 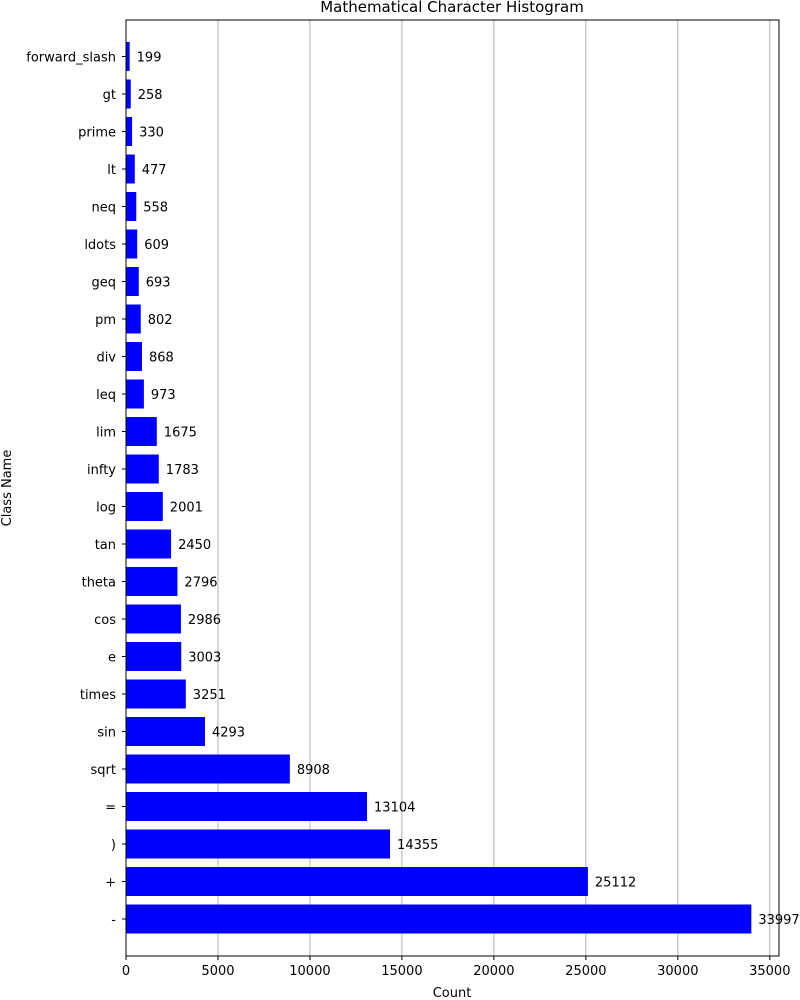 What do you see at coordinates (103, 283) in the screenshot?
I see `y-tick-label: geq` at bounding box center [103, 283].